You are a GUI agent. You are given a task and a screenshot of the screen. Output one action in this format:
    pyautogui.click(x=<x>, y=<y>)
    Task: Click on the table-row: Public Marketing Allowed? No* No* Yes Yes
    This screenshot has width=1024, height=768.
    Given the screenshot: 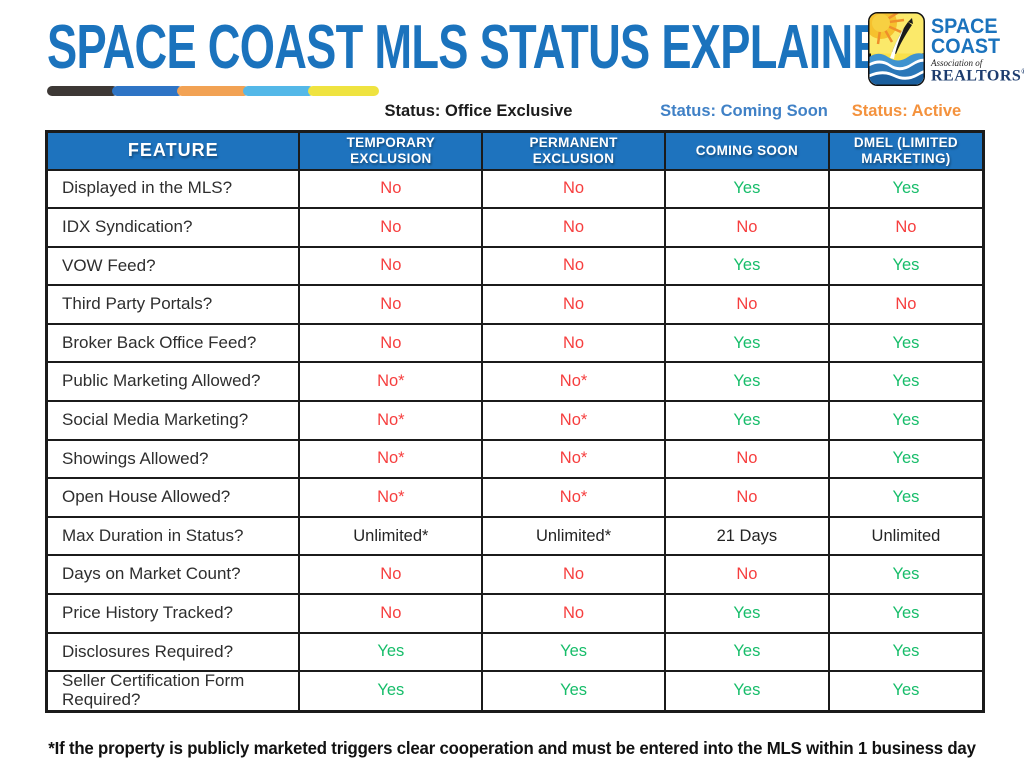 What is the action you would take?
    pyautogui.click(x=515, y=382)
    